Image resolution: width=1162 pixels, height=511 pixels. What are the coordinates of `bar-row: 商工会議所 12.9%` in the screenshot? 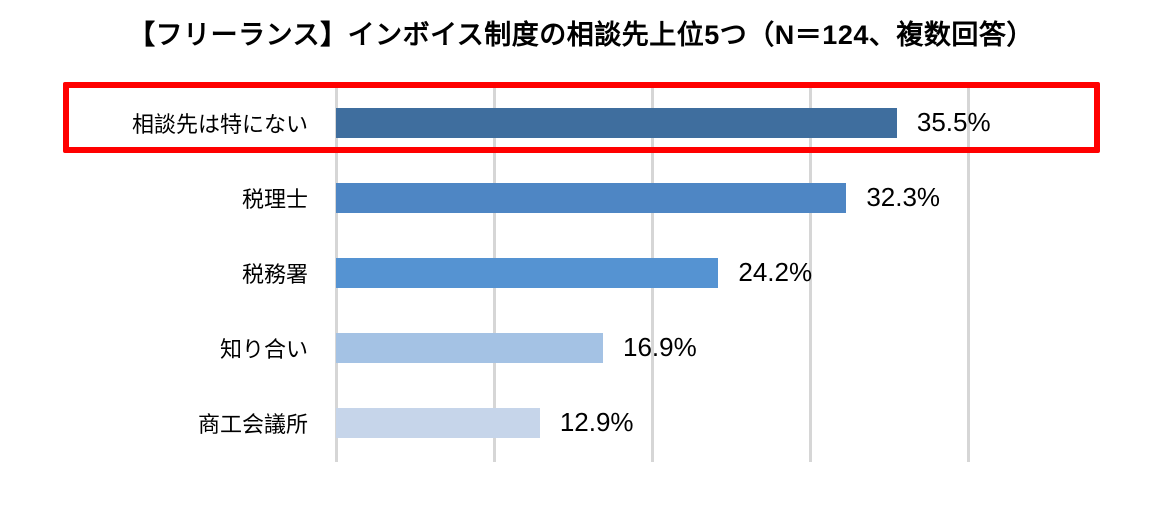 It's located at (581, 422).